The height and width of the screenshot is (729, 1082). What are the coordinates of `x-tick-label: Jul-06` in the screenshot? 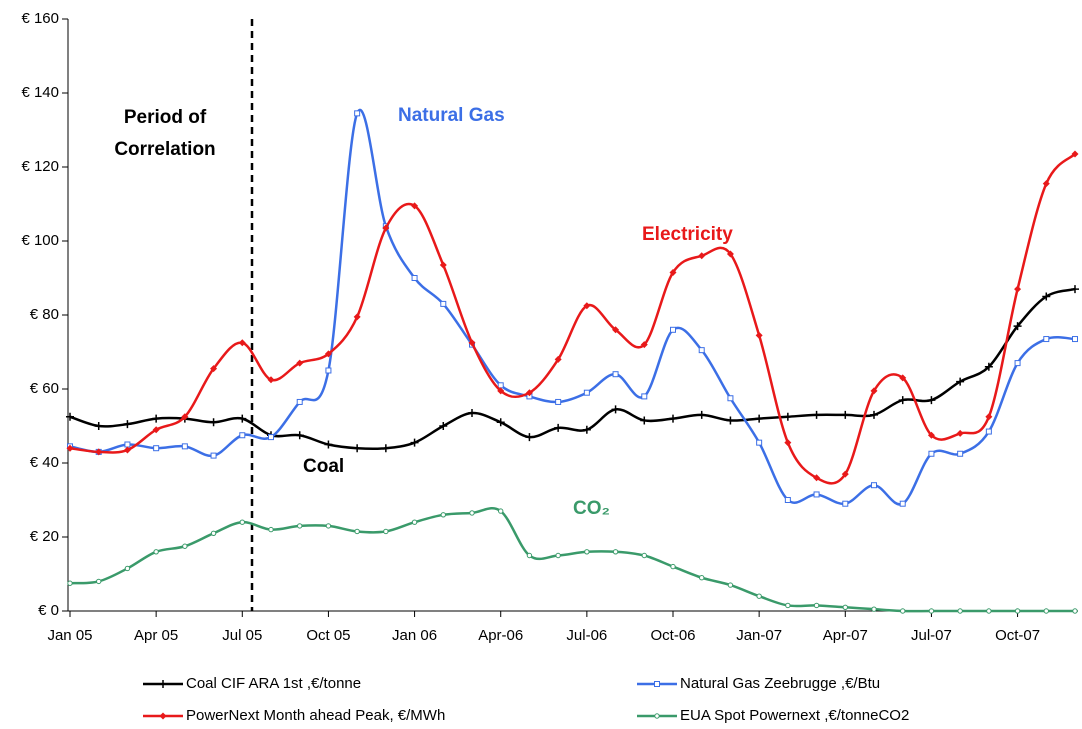 It's located at (586, 635).